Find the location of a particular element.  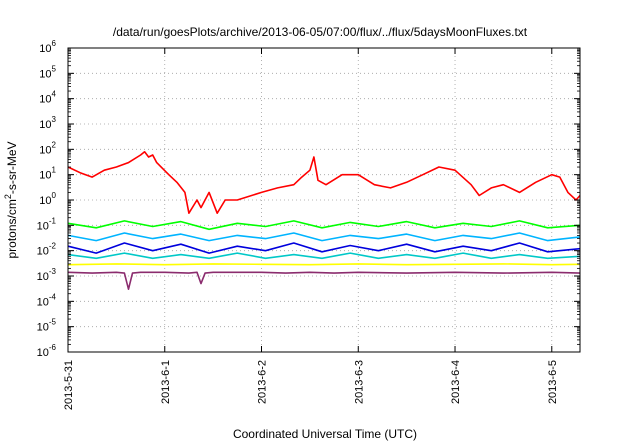

y-tick-exp: -3 is located at coordinates (53, 271).